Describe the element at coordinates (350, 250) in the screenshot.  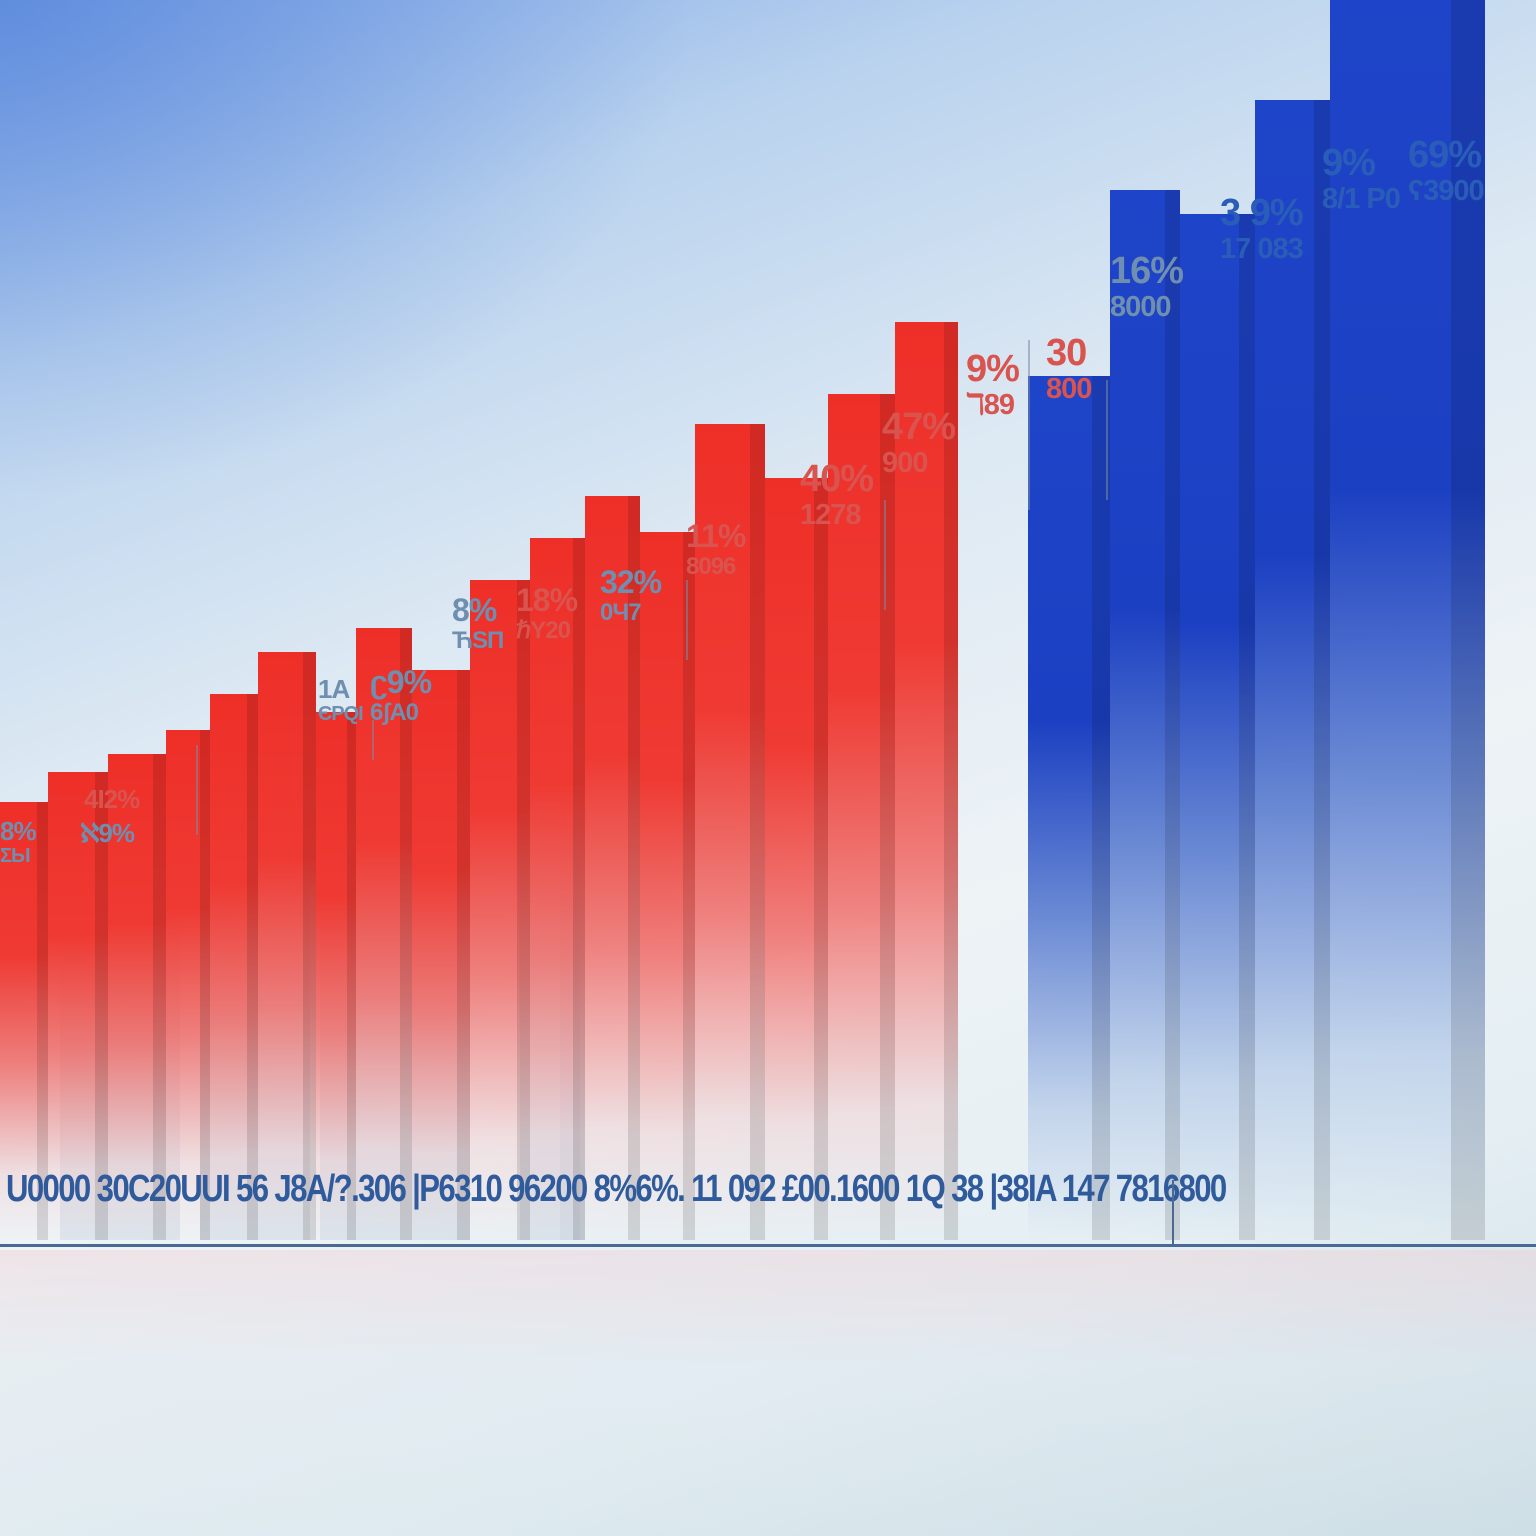
I see `background-glow` at that location.